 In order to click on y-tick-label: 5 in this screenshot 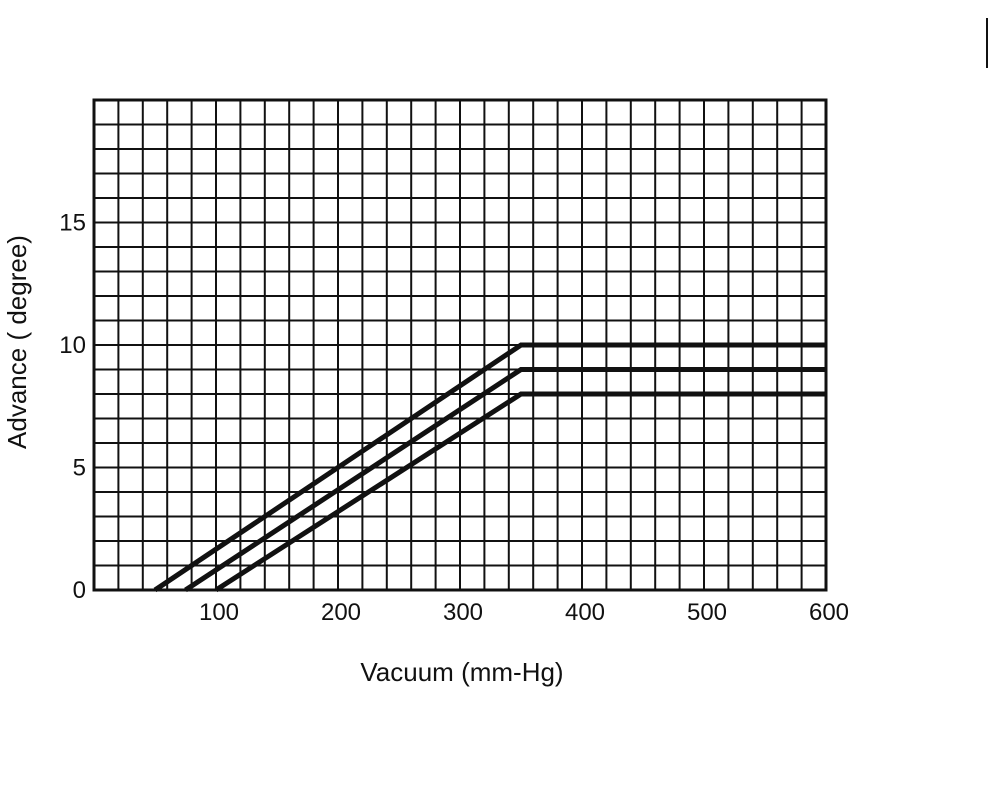, I will do `click(79, 468)`.